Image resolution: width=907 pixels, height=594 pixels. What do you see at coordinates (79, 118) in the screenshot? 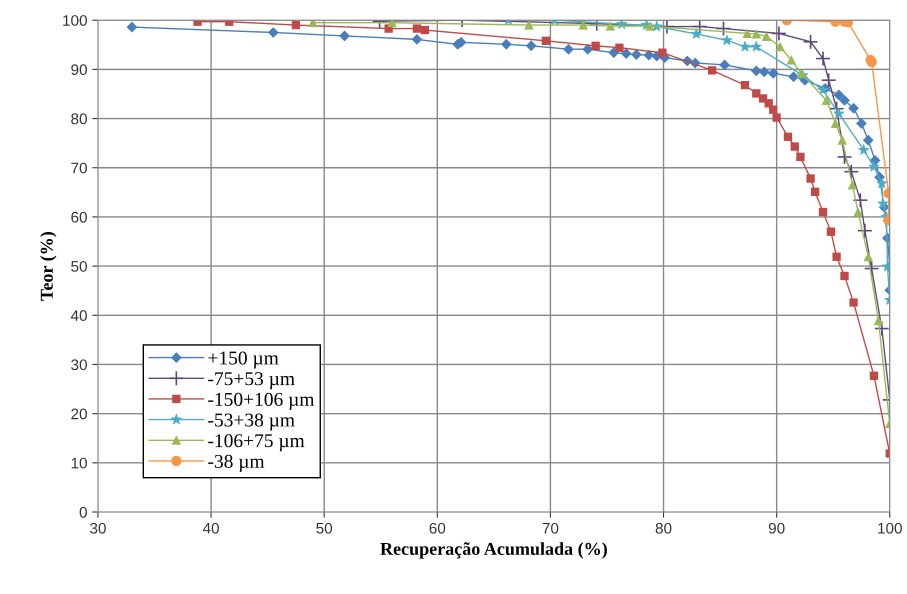
I see `y-tick-label: 80` at bounding box center [79, 118].